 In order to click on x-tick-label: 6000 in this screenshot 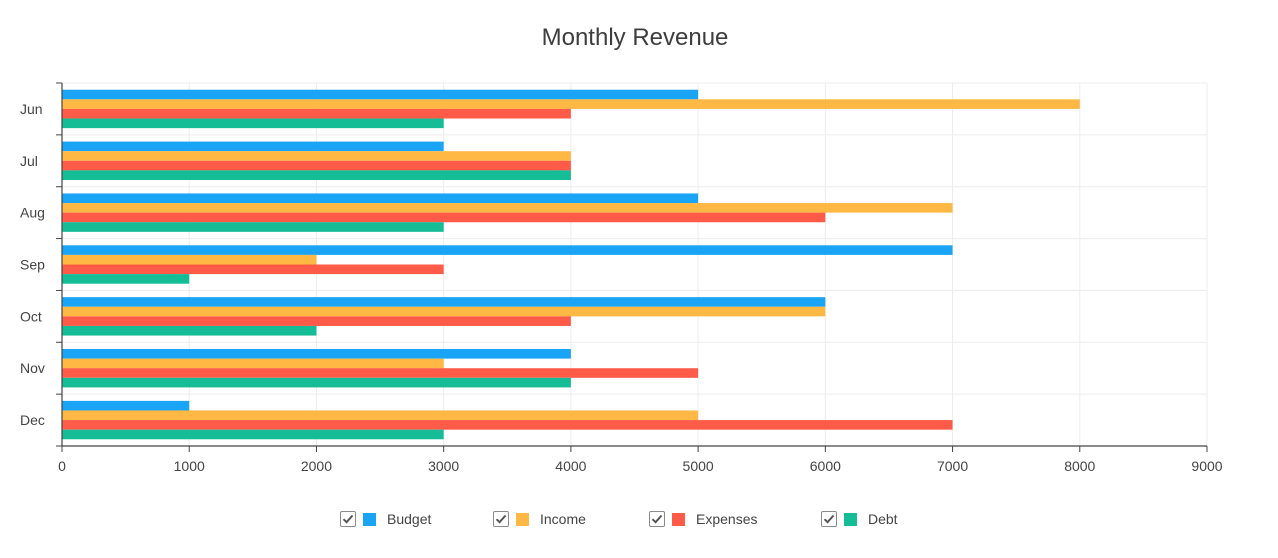, I will do `click(825, 466)`.